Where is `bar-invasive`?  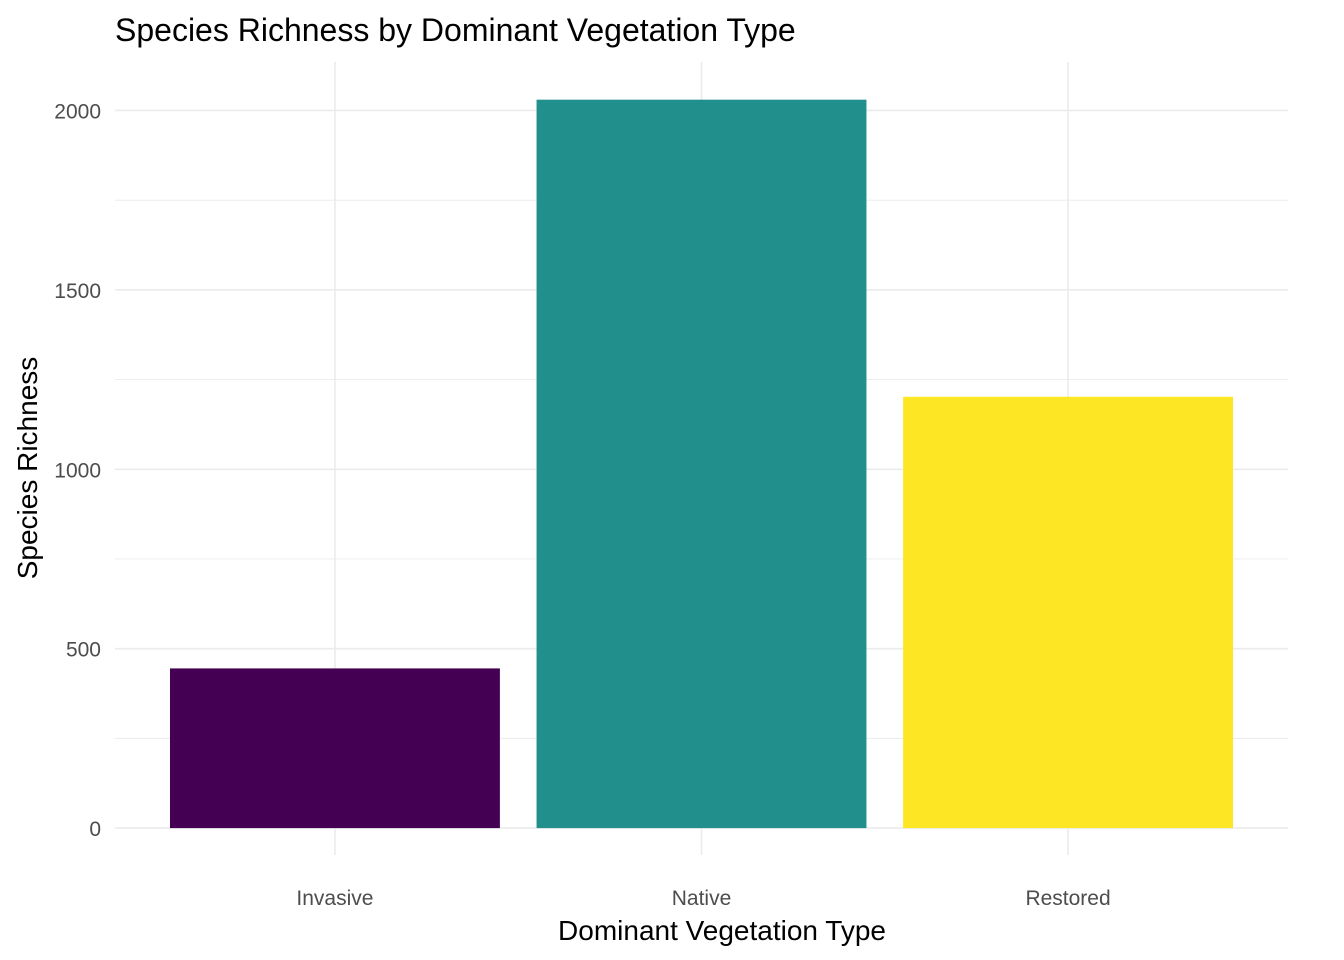
bar-invasive is located at coordinates (334, 748).